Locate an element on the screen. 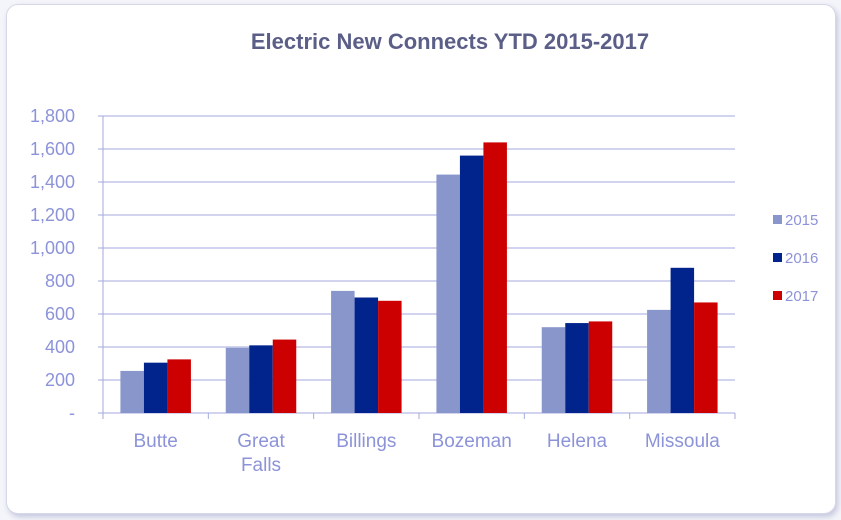 Image resolution: width=841 pixels, height=520 pixels. bar-2017-billings is located at coordinates (390, 357).